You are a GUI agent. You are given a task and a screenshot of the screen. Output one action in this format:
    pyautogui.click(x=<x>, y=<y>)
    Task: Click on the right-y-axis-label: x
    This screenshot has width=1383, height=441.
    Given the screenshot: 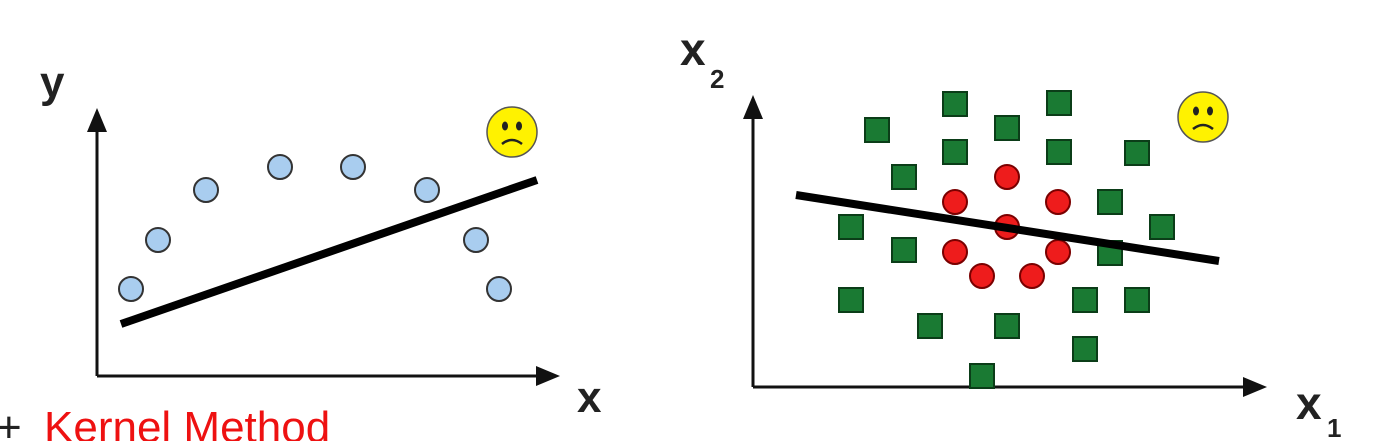 What is the action you would take?
    pyautogui.click(x=693, y=49)
    